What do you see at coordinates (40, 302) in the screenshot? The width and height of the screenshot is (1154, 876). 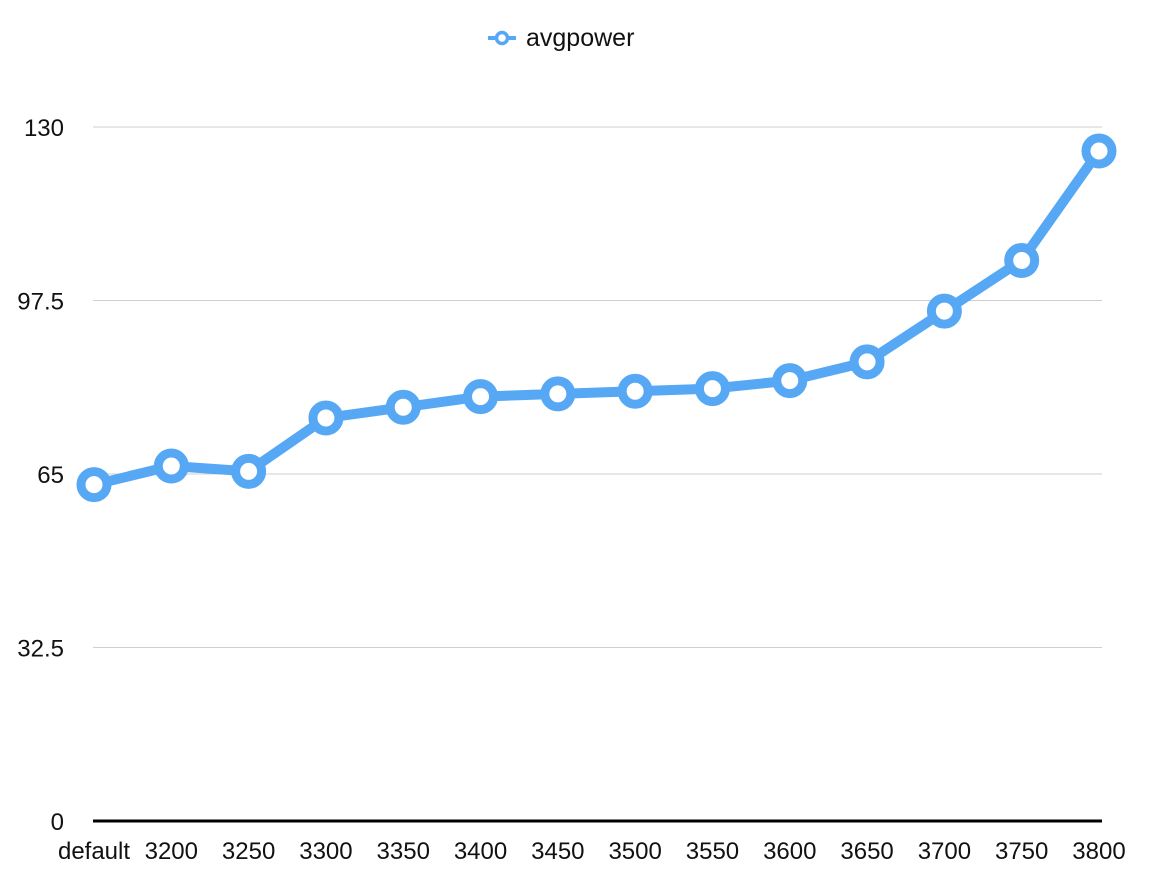 I see `y-tick-label: 97.5` at bounding box center [40, 302].